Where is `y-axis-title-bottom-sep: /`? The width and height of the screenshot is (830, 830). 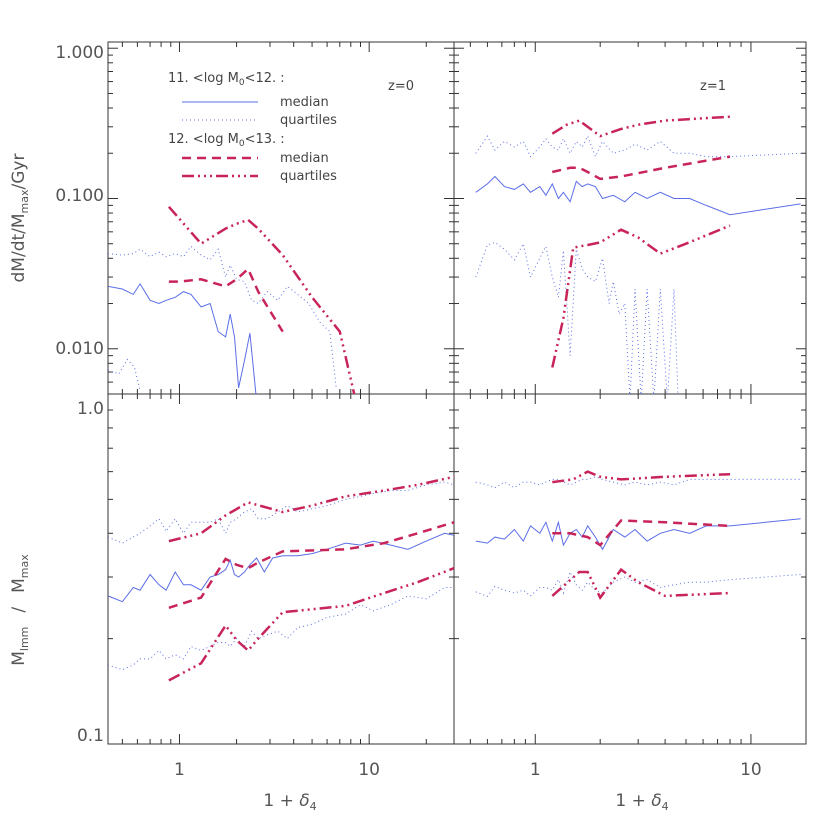
y-axis-title-bottom-sep: / is located at coordinates (19, 610).